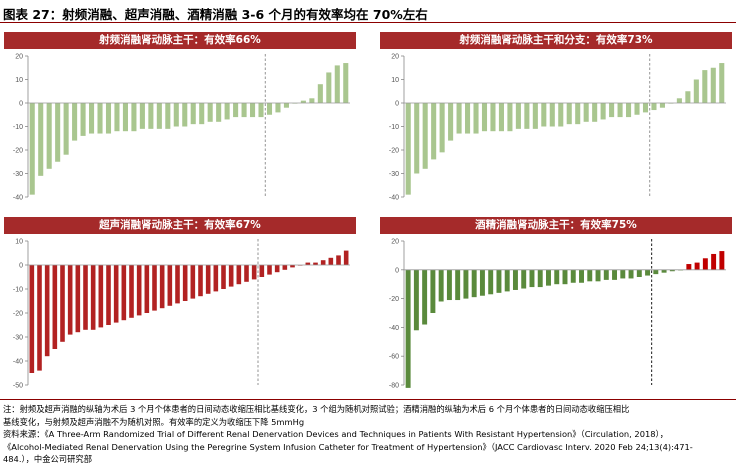 The image size is (736, 474). What do you see at coordinates (368, 22) in the screenshot?
I see `title-rule` at bounding box center [368, 22].